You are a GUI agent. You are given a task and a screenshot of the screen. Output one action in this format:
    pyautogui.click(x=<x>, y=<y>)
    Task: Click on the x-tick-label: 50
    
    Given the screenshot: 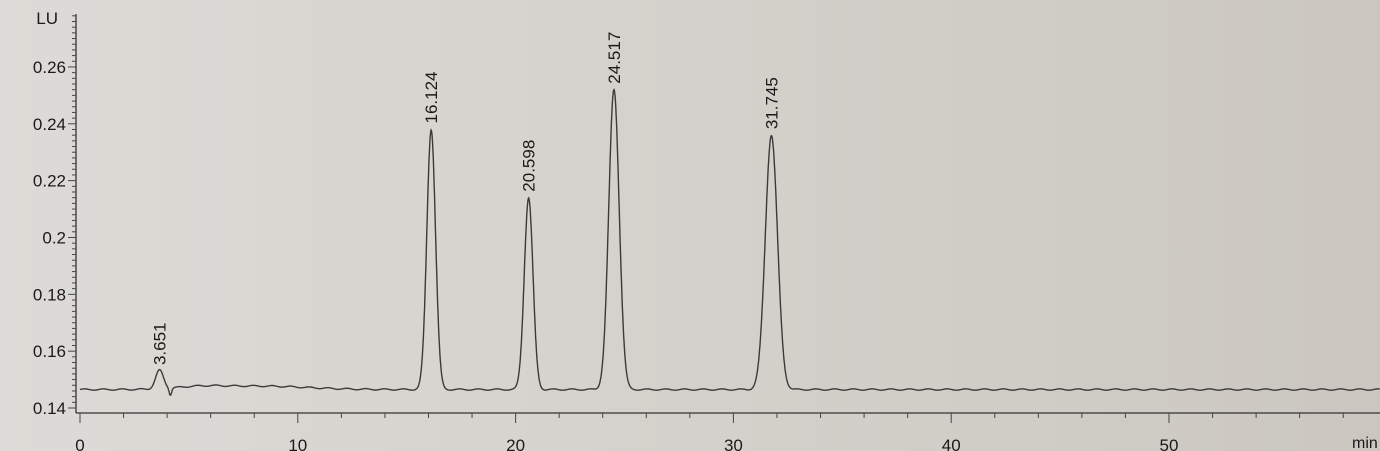 What is the action you would take?
    pyautogui.click(x=1169, y=443)
    